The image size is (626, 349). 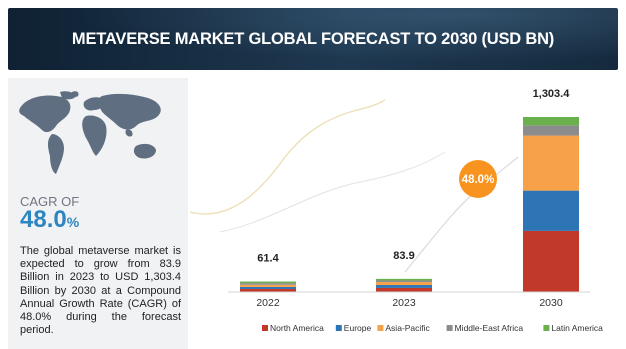 What do you see at coordinates (297, 328) in the screenshot?
I see `legend-label-north-america: North America` at bounding box center [297, 328].